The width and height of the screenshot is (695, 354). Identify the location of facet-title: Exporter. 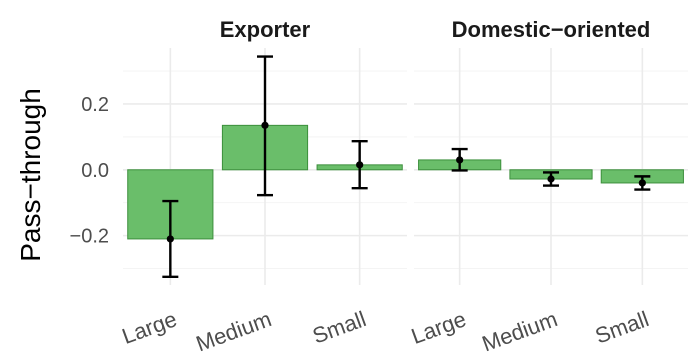
(265, 29).